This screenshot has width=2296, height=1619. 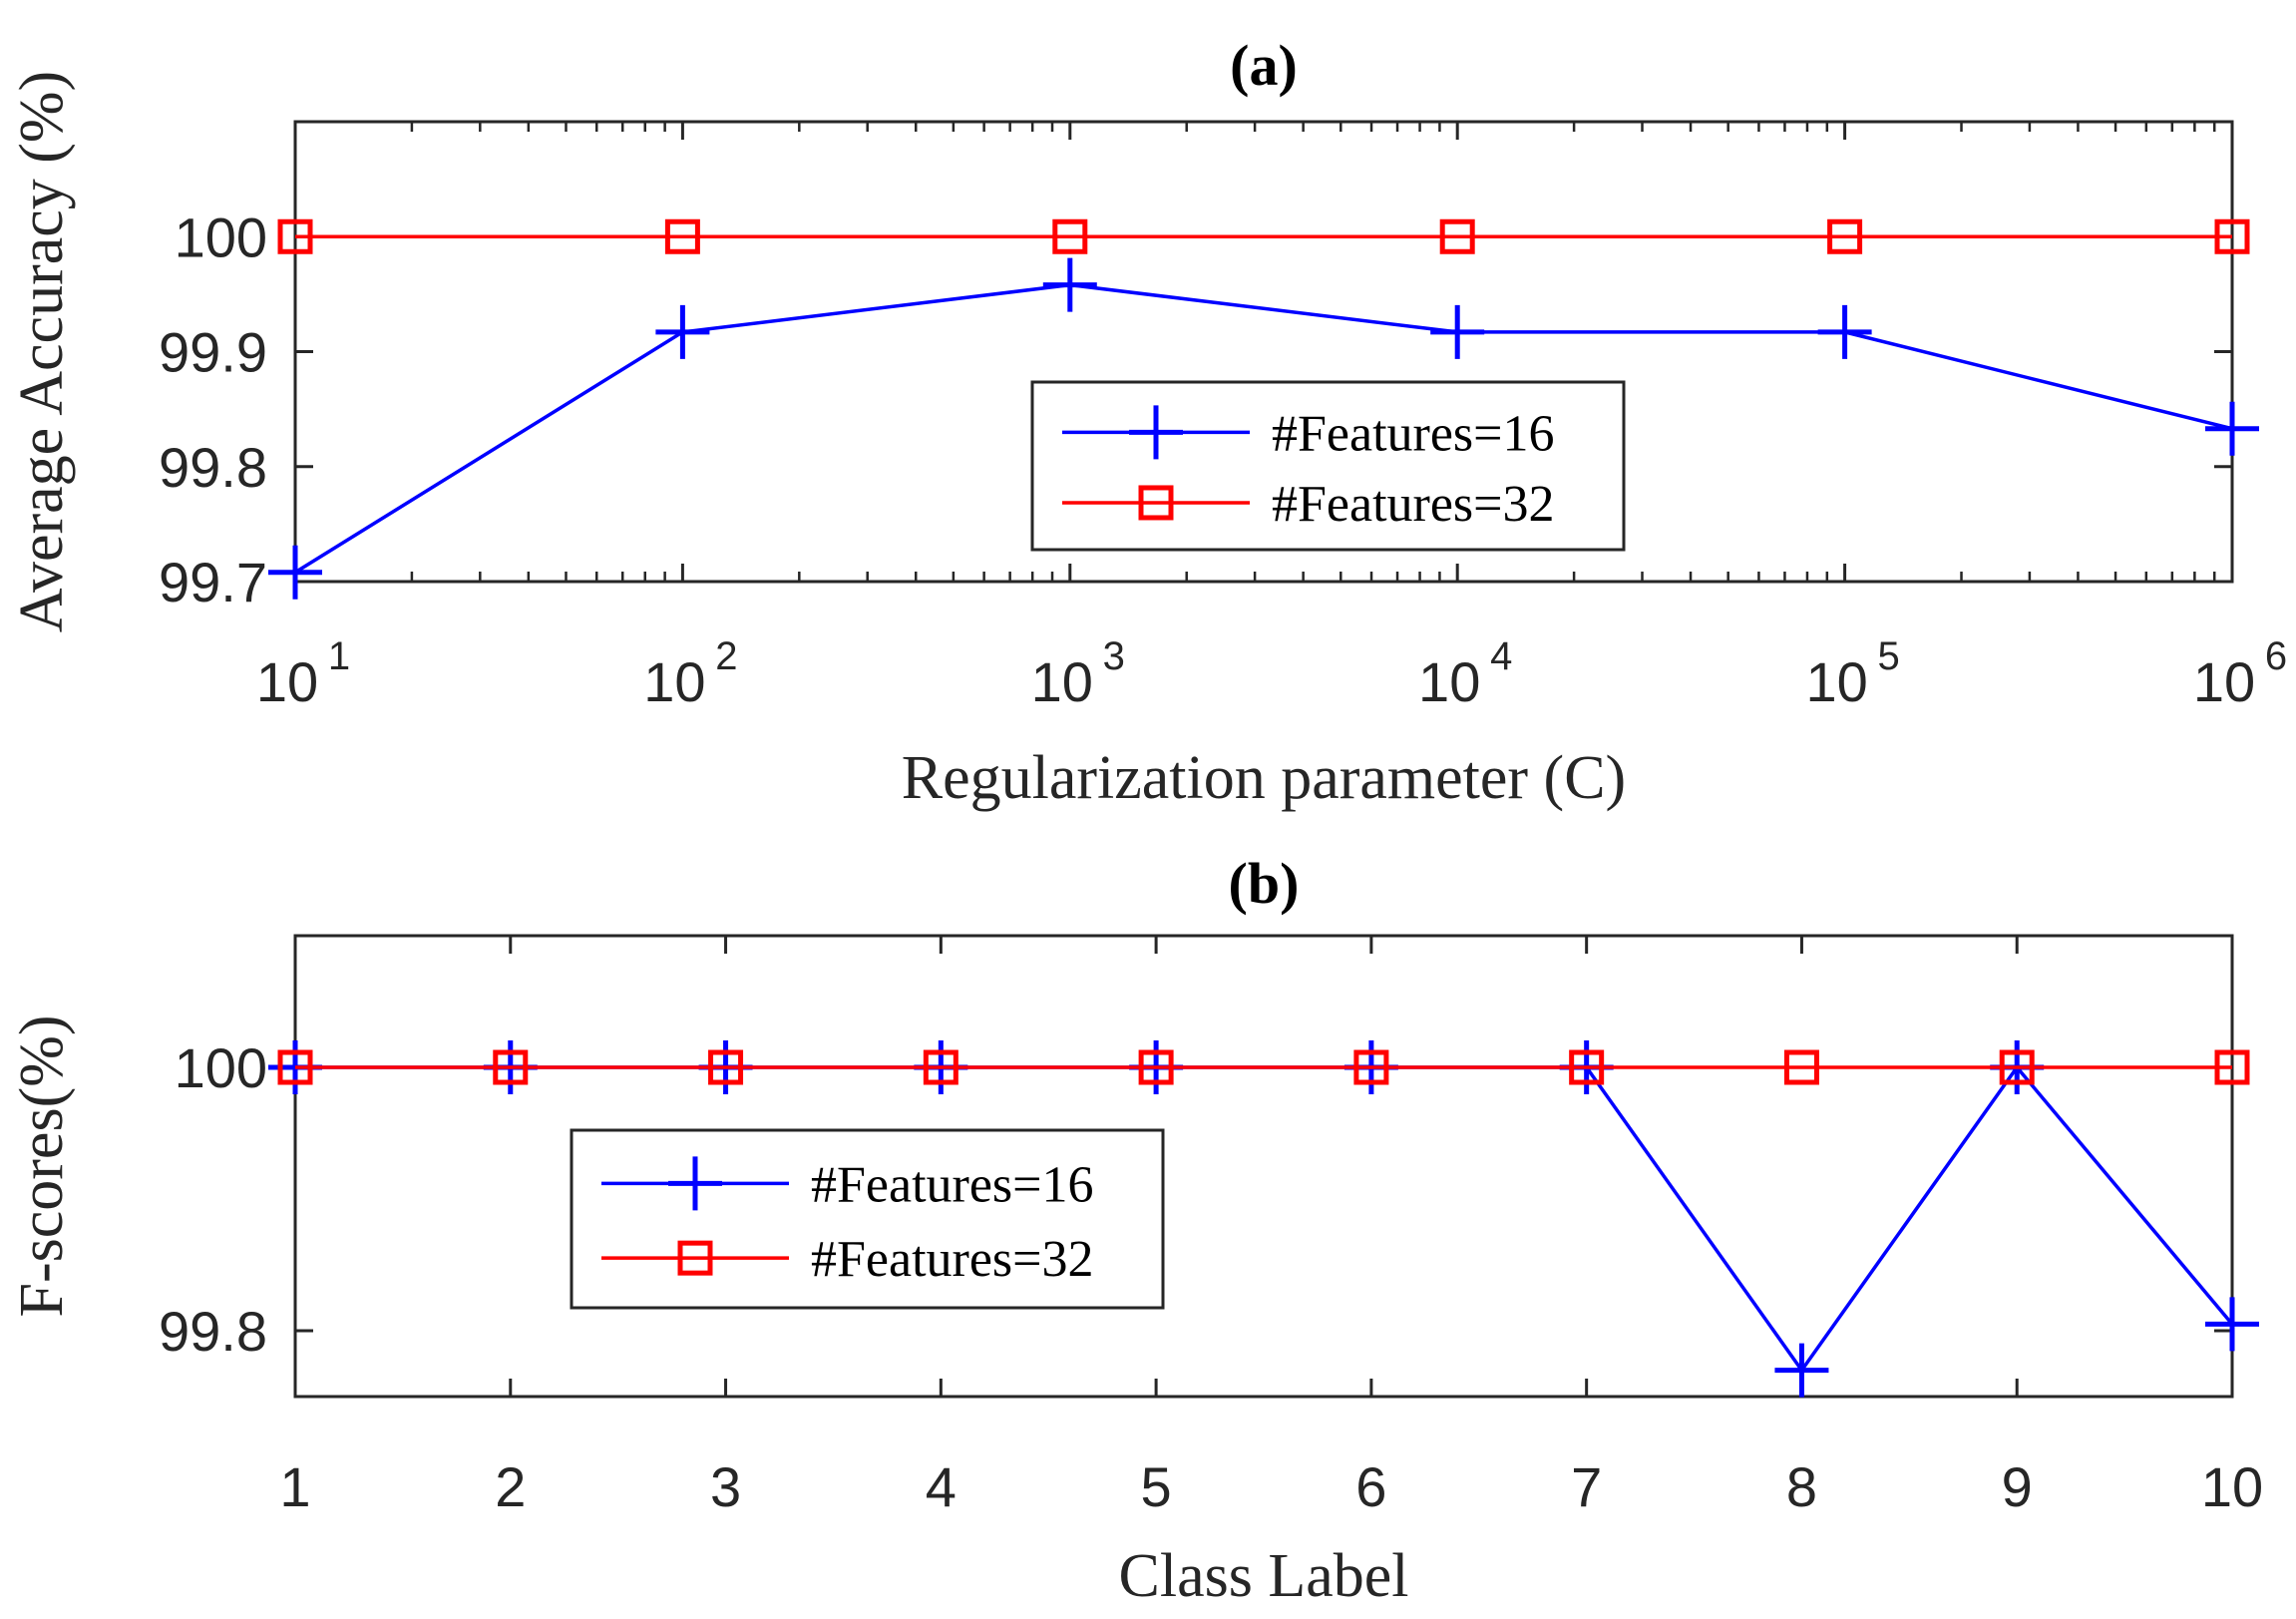 I want to click on x-tick-label-exponent: 2, so click(x=726, y=656).